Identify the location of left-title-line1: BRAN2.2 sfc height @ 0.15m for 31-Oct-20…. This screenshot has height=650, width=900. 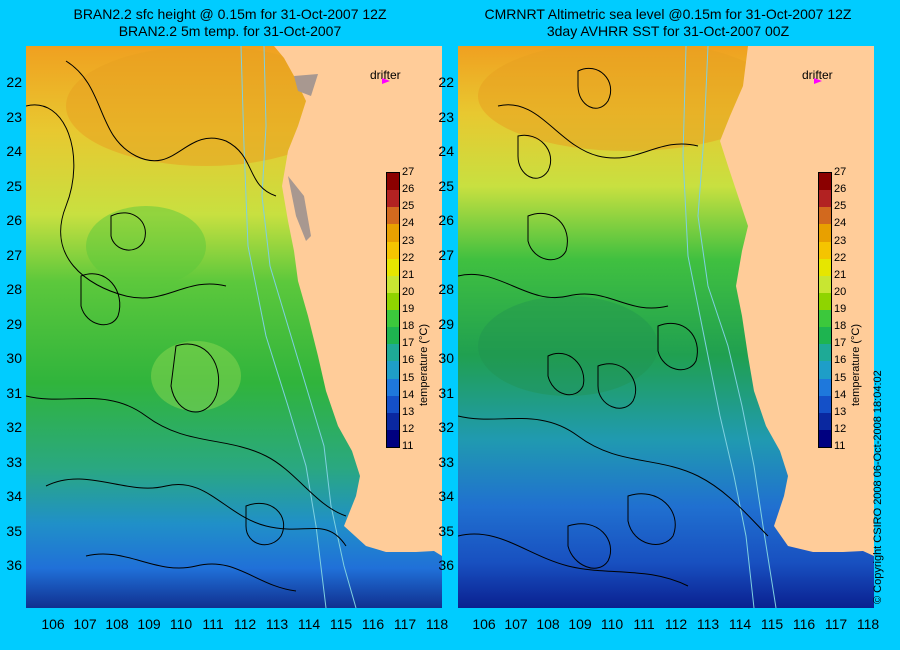
(230, 14).